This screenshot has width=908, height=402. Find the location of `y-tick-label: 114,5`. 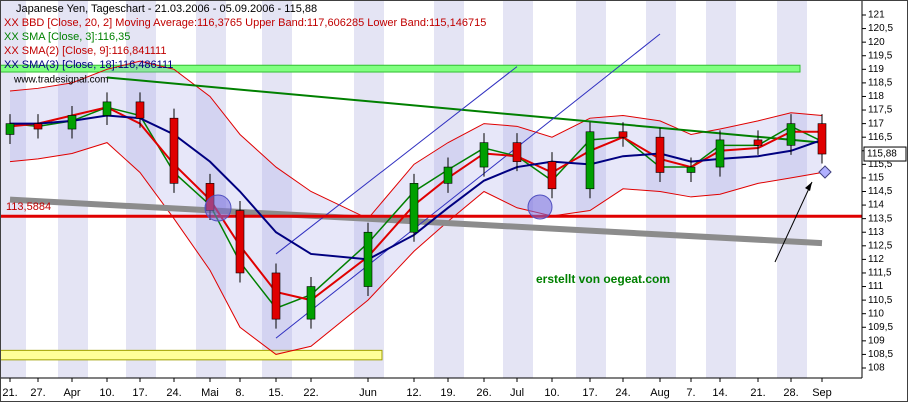

y-tick-label: 114,5 is located at coordinates (880, 191).